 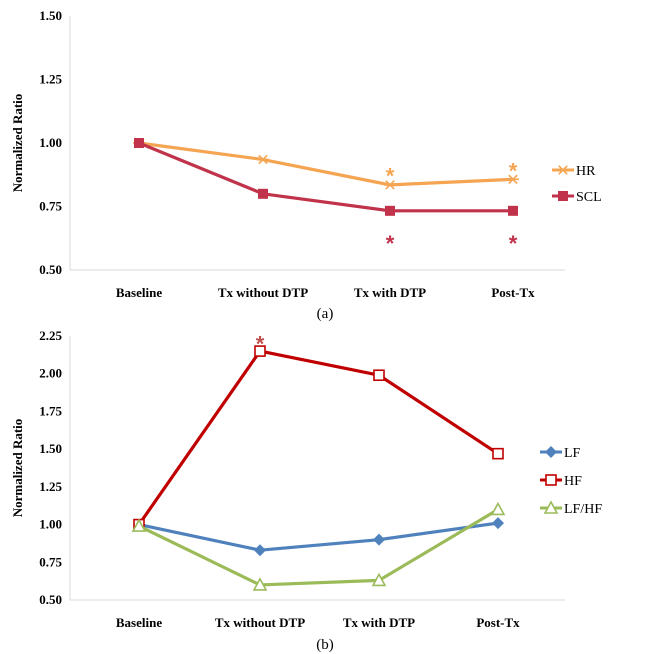 I want to click on series-scl, so click(x=326, y=177).